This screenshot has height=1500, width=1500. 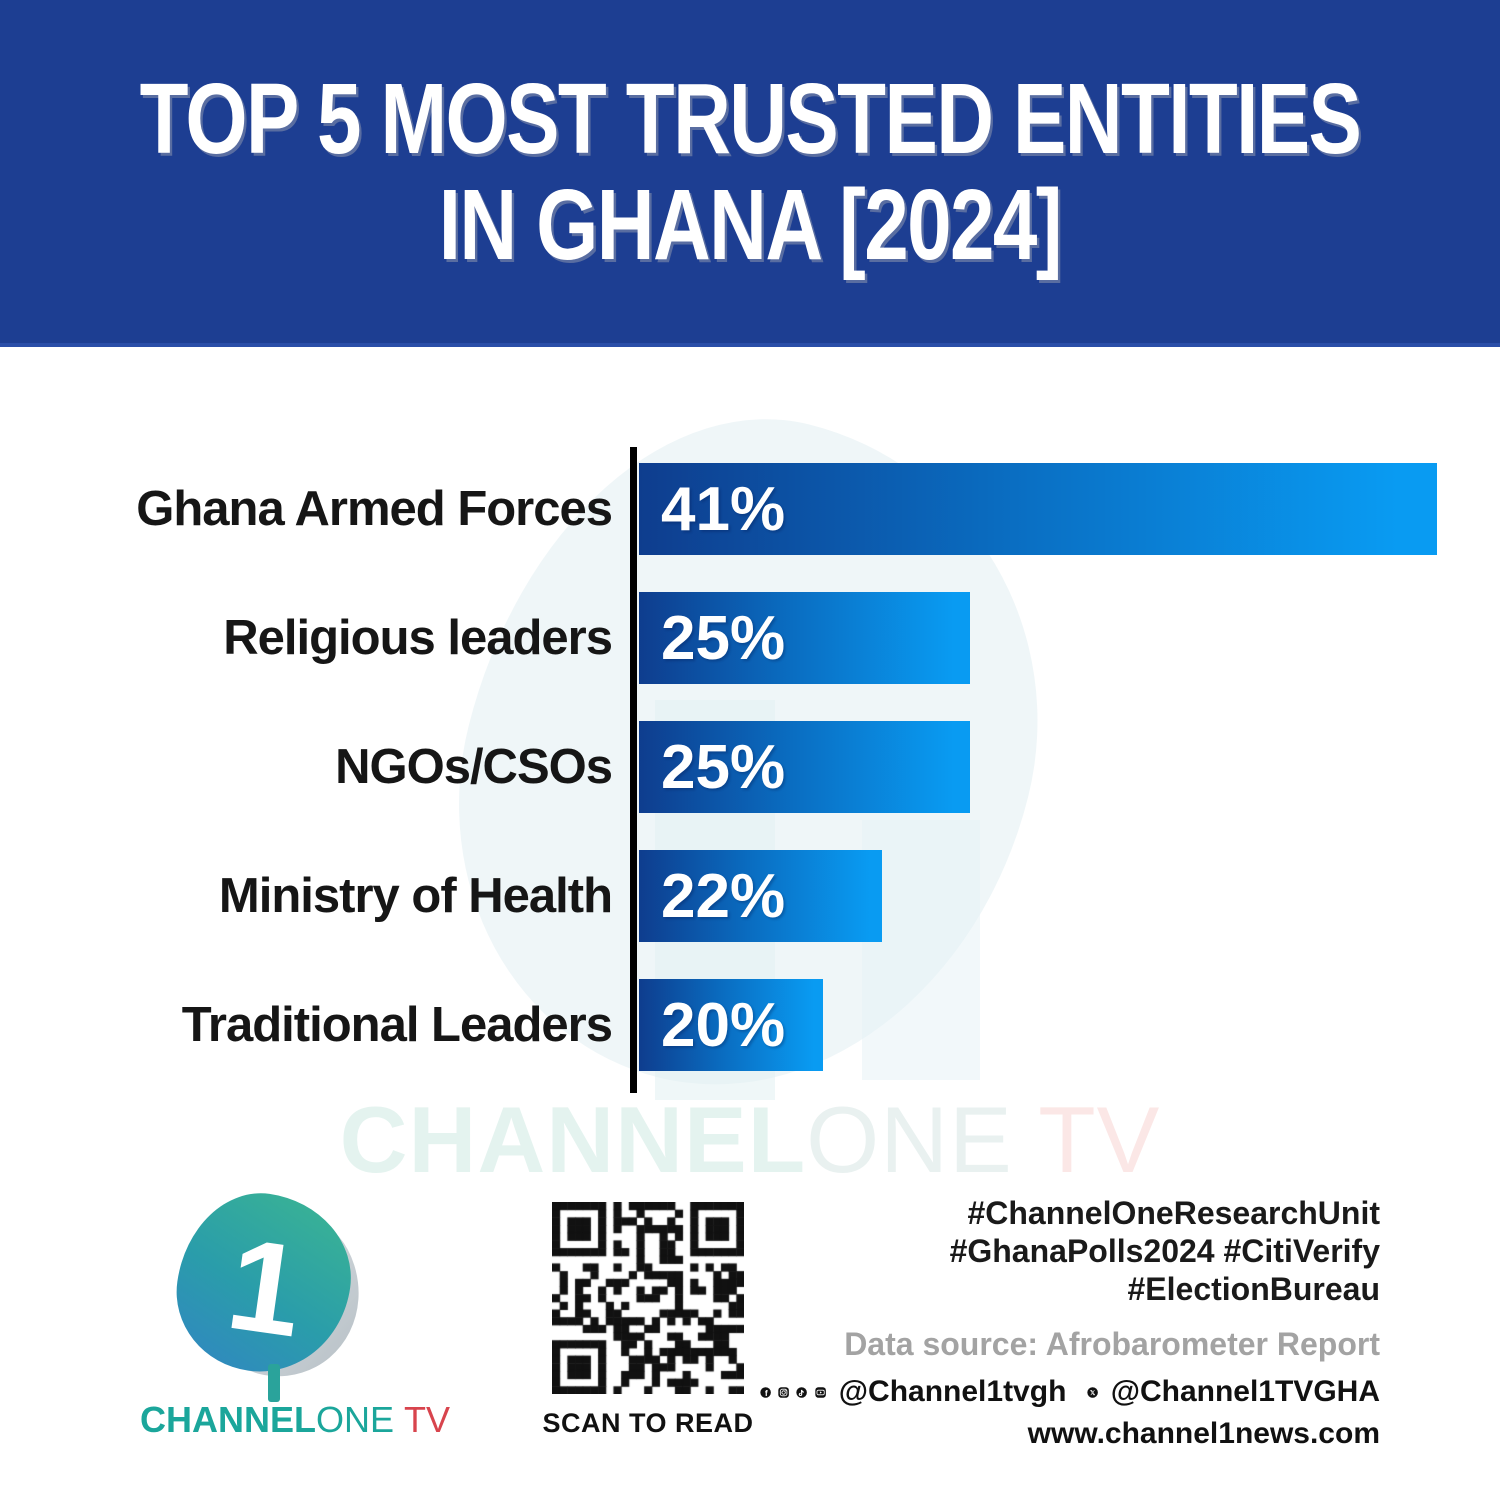 I want to click on page-title-line2: IN GHANA [2024], so click(x=750, y=224).